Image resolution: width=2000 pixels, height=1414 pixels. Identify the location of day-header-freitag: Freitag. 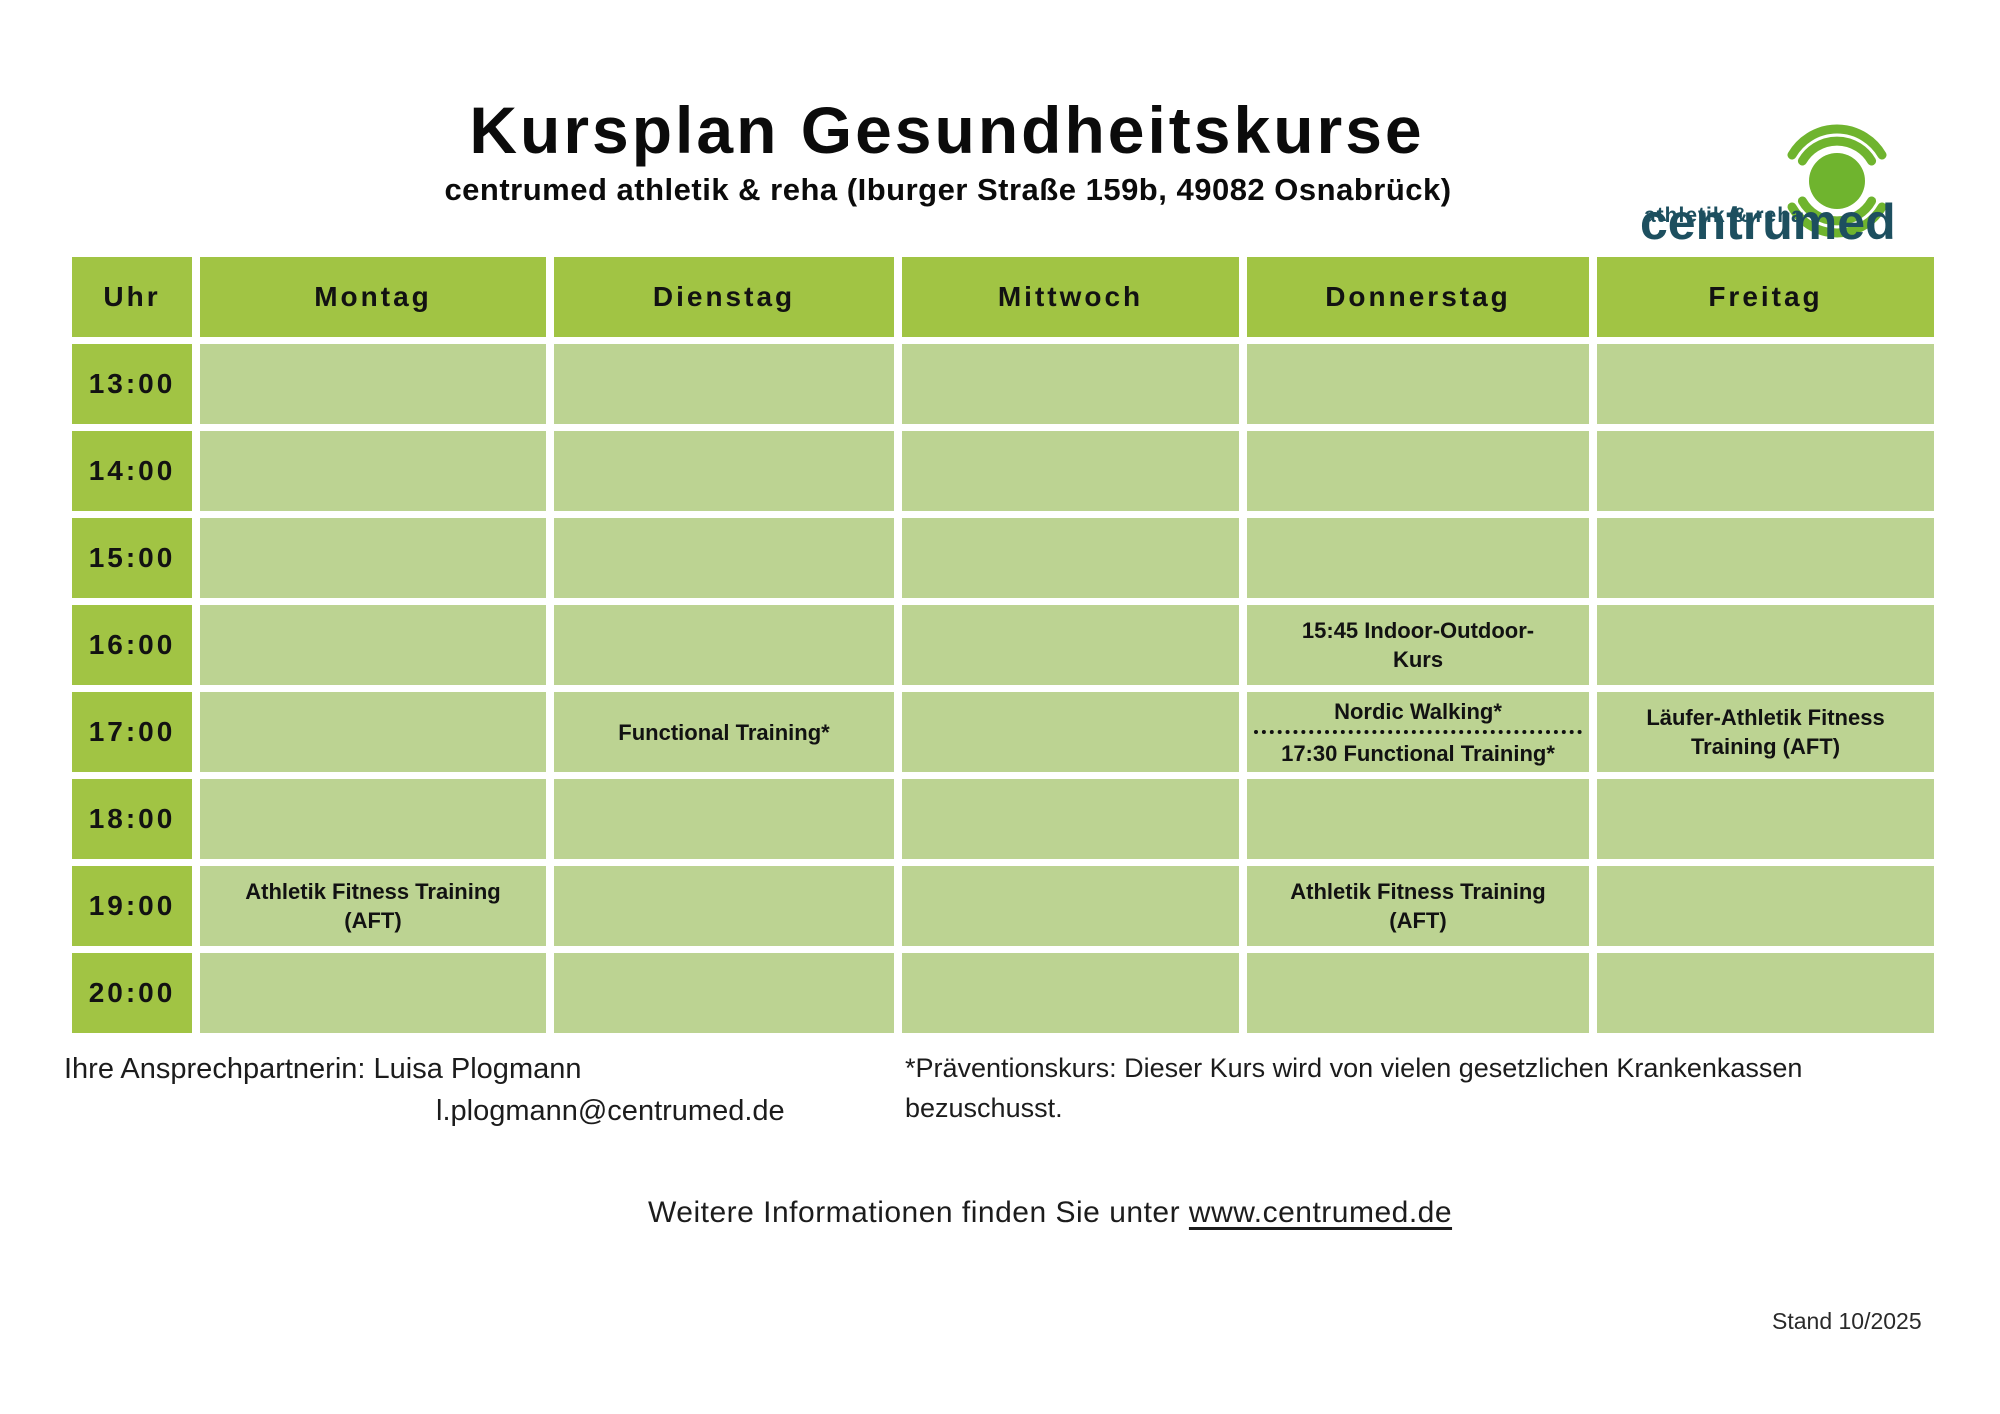
(1765, 297).